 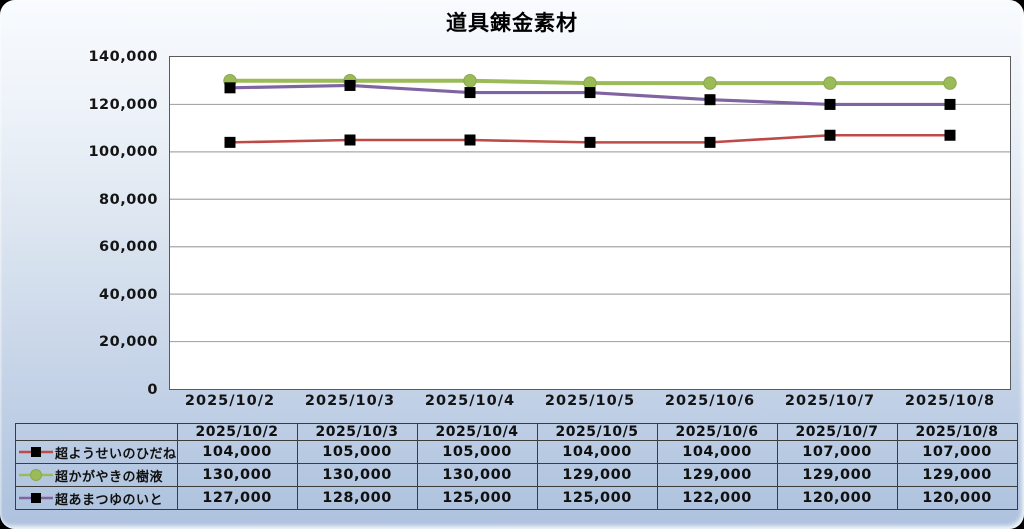 I want to click on table-cell: 127,000, so click(x=237, y=498).